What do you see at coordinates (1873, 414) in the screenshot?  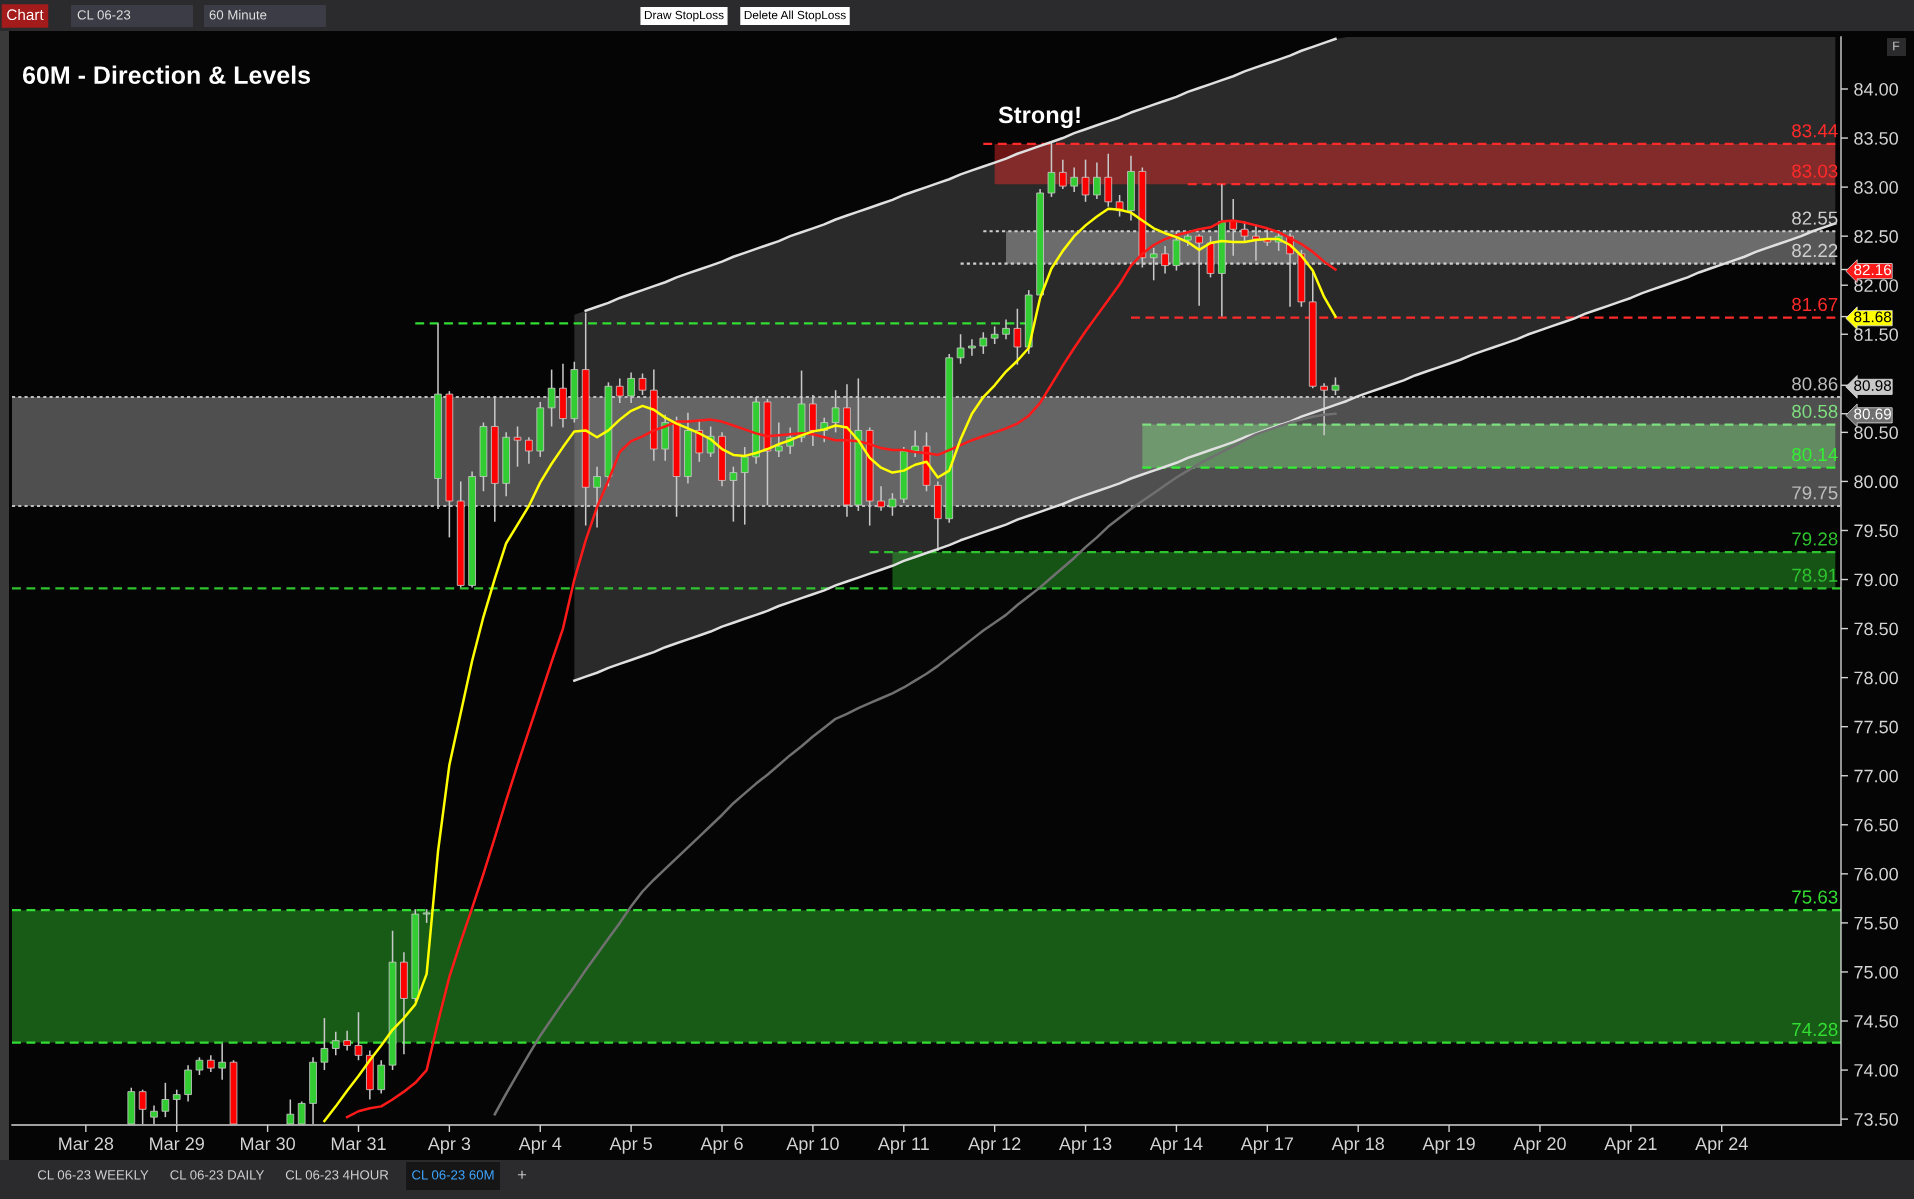 I see `y-tick-label: 80.69` at bounding box center [1873, 414].